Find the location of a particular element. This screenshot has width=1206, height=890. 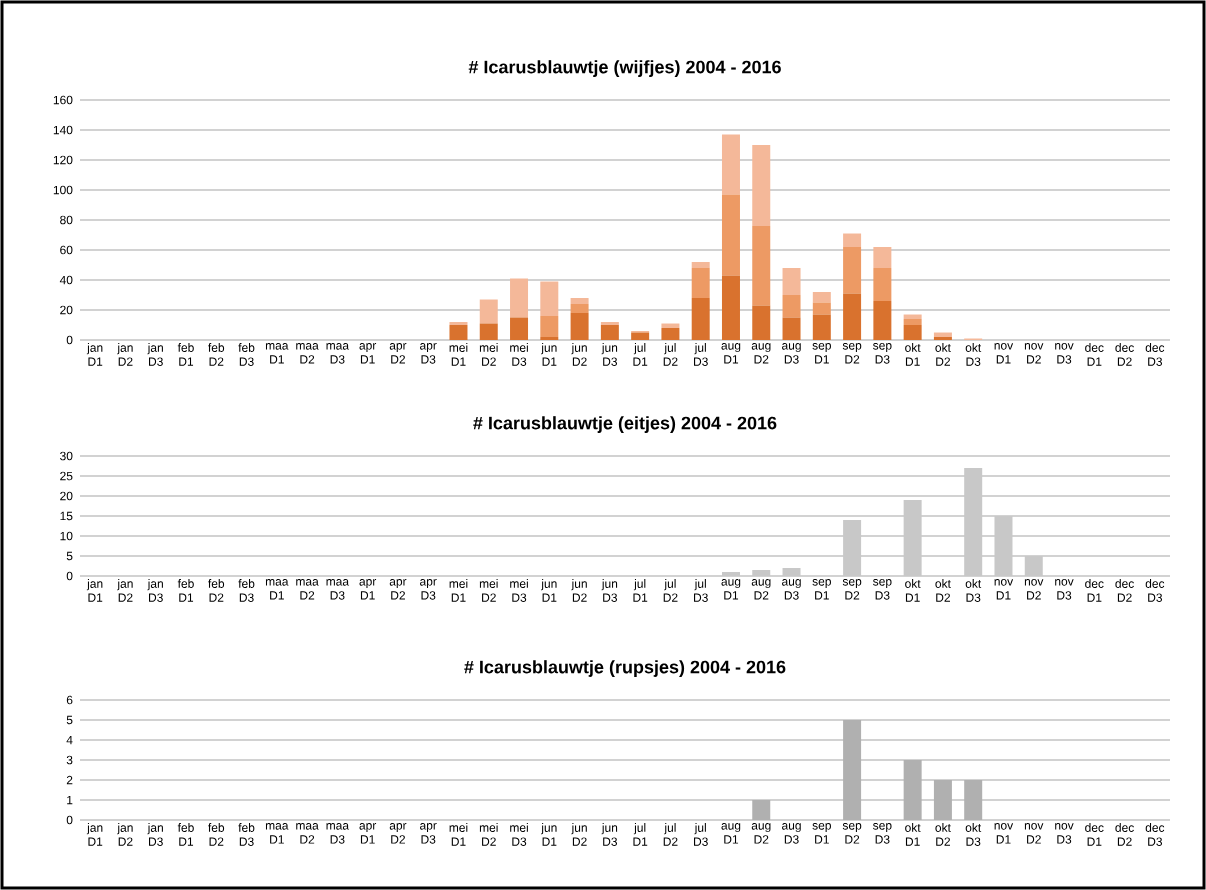

chart-title: # Icarusblauwtje (rupsjes) 2004 - 2016 is located at coordinates (625, 668).